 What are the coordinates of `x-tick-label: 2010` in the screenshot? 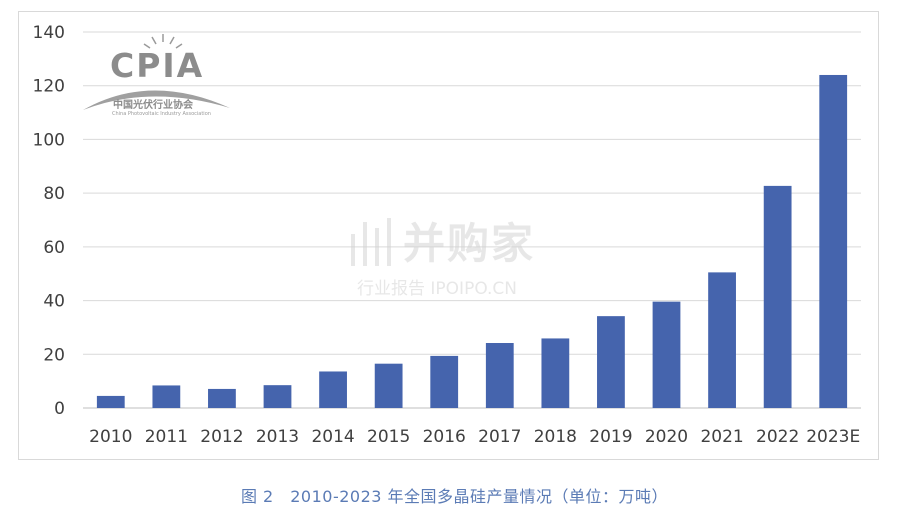 It's located at (110, 437).